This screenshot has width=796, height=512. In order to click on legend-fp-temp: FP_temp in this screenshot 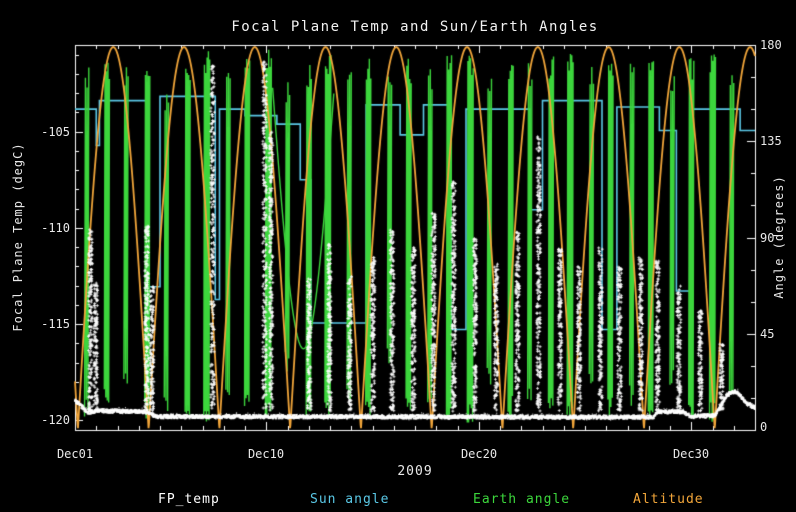, I will do `click(189, 499)`.